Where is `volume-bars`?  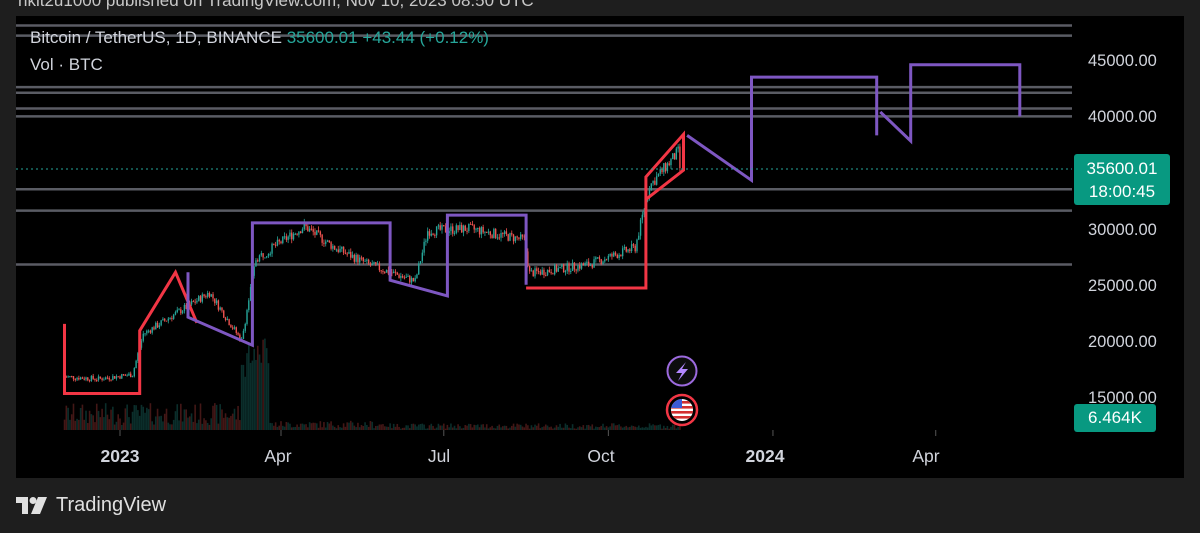
volume-bars is located at coordinates (372, 384).